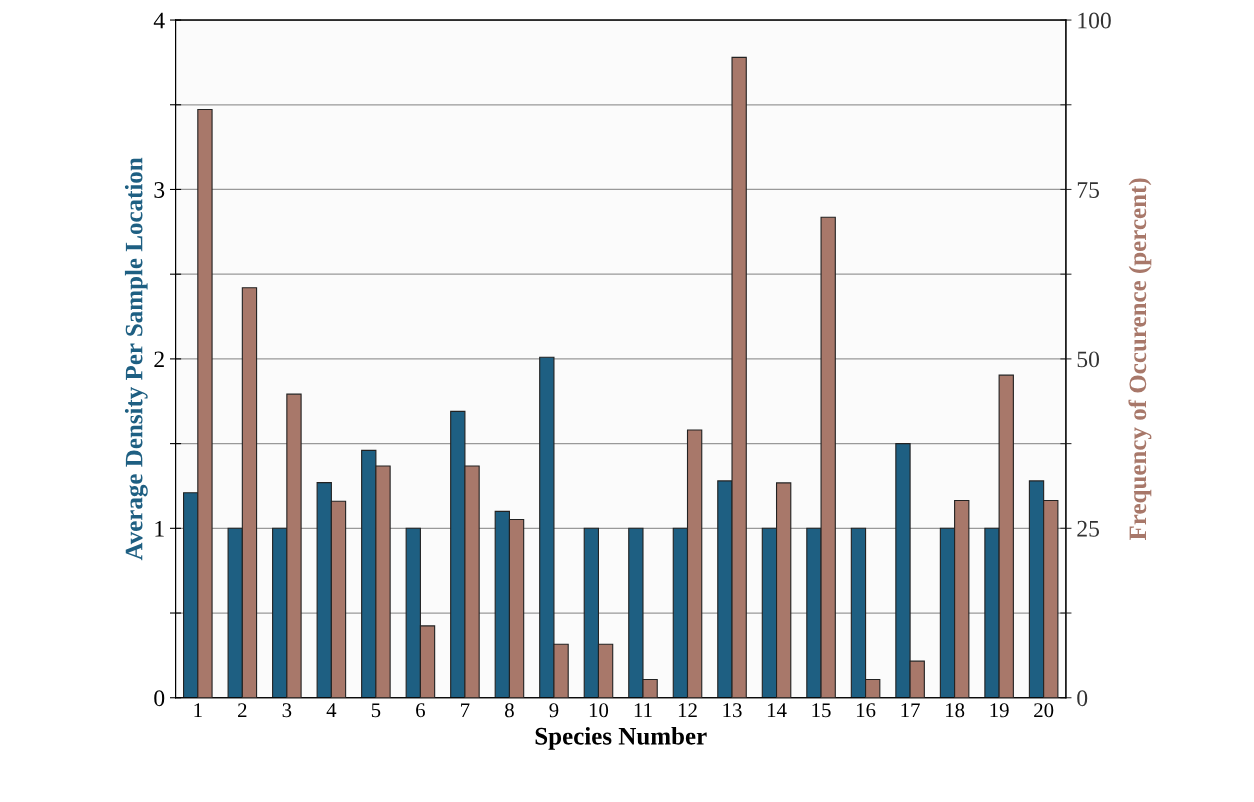 The height and width of the screenshot is (802, 1254). What do you see at coordinates (955, 710) in the screenshot?
I see `x-tick-label: 18` at bounding box center [955, 710].